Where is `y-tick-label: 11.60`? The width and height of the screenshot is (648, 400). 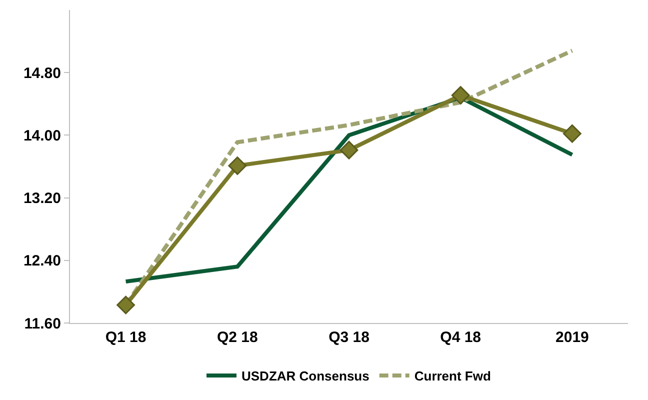 y-tick-label: 11.60 is located at coordinates (42, 323).